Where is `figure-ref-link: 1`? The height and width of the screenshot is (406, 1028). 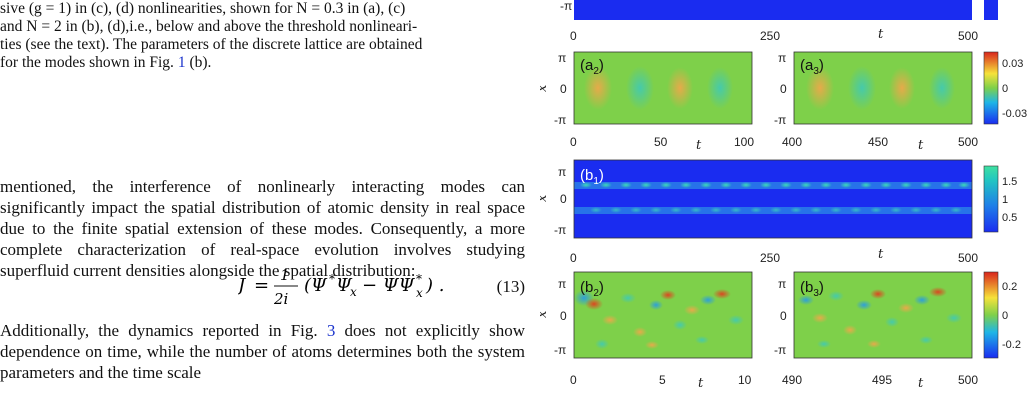
figure-ref-link: 1 is located at coordinates (181, 62).